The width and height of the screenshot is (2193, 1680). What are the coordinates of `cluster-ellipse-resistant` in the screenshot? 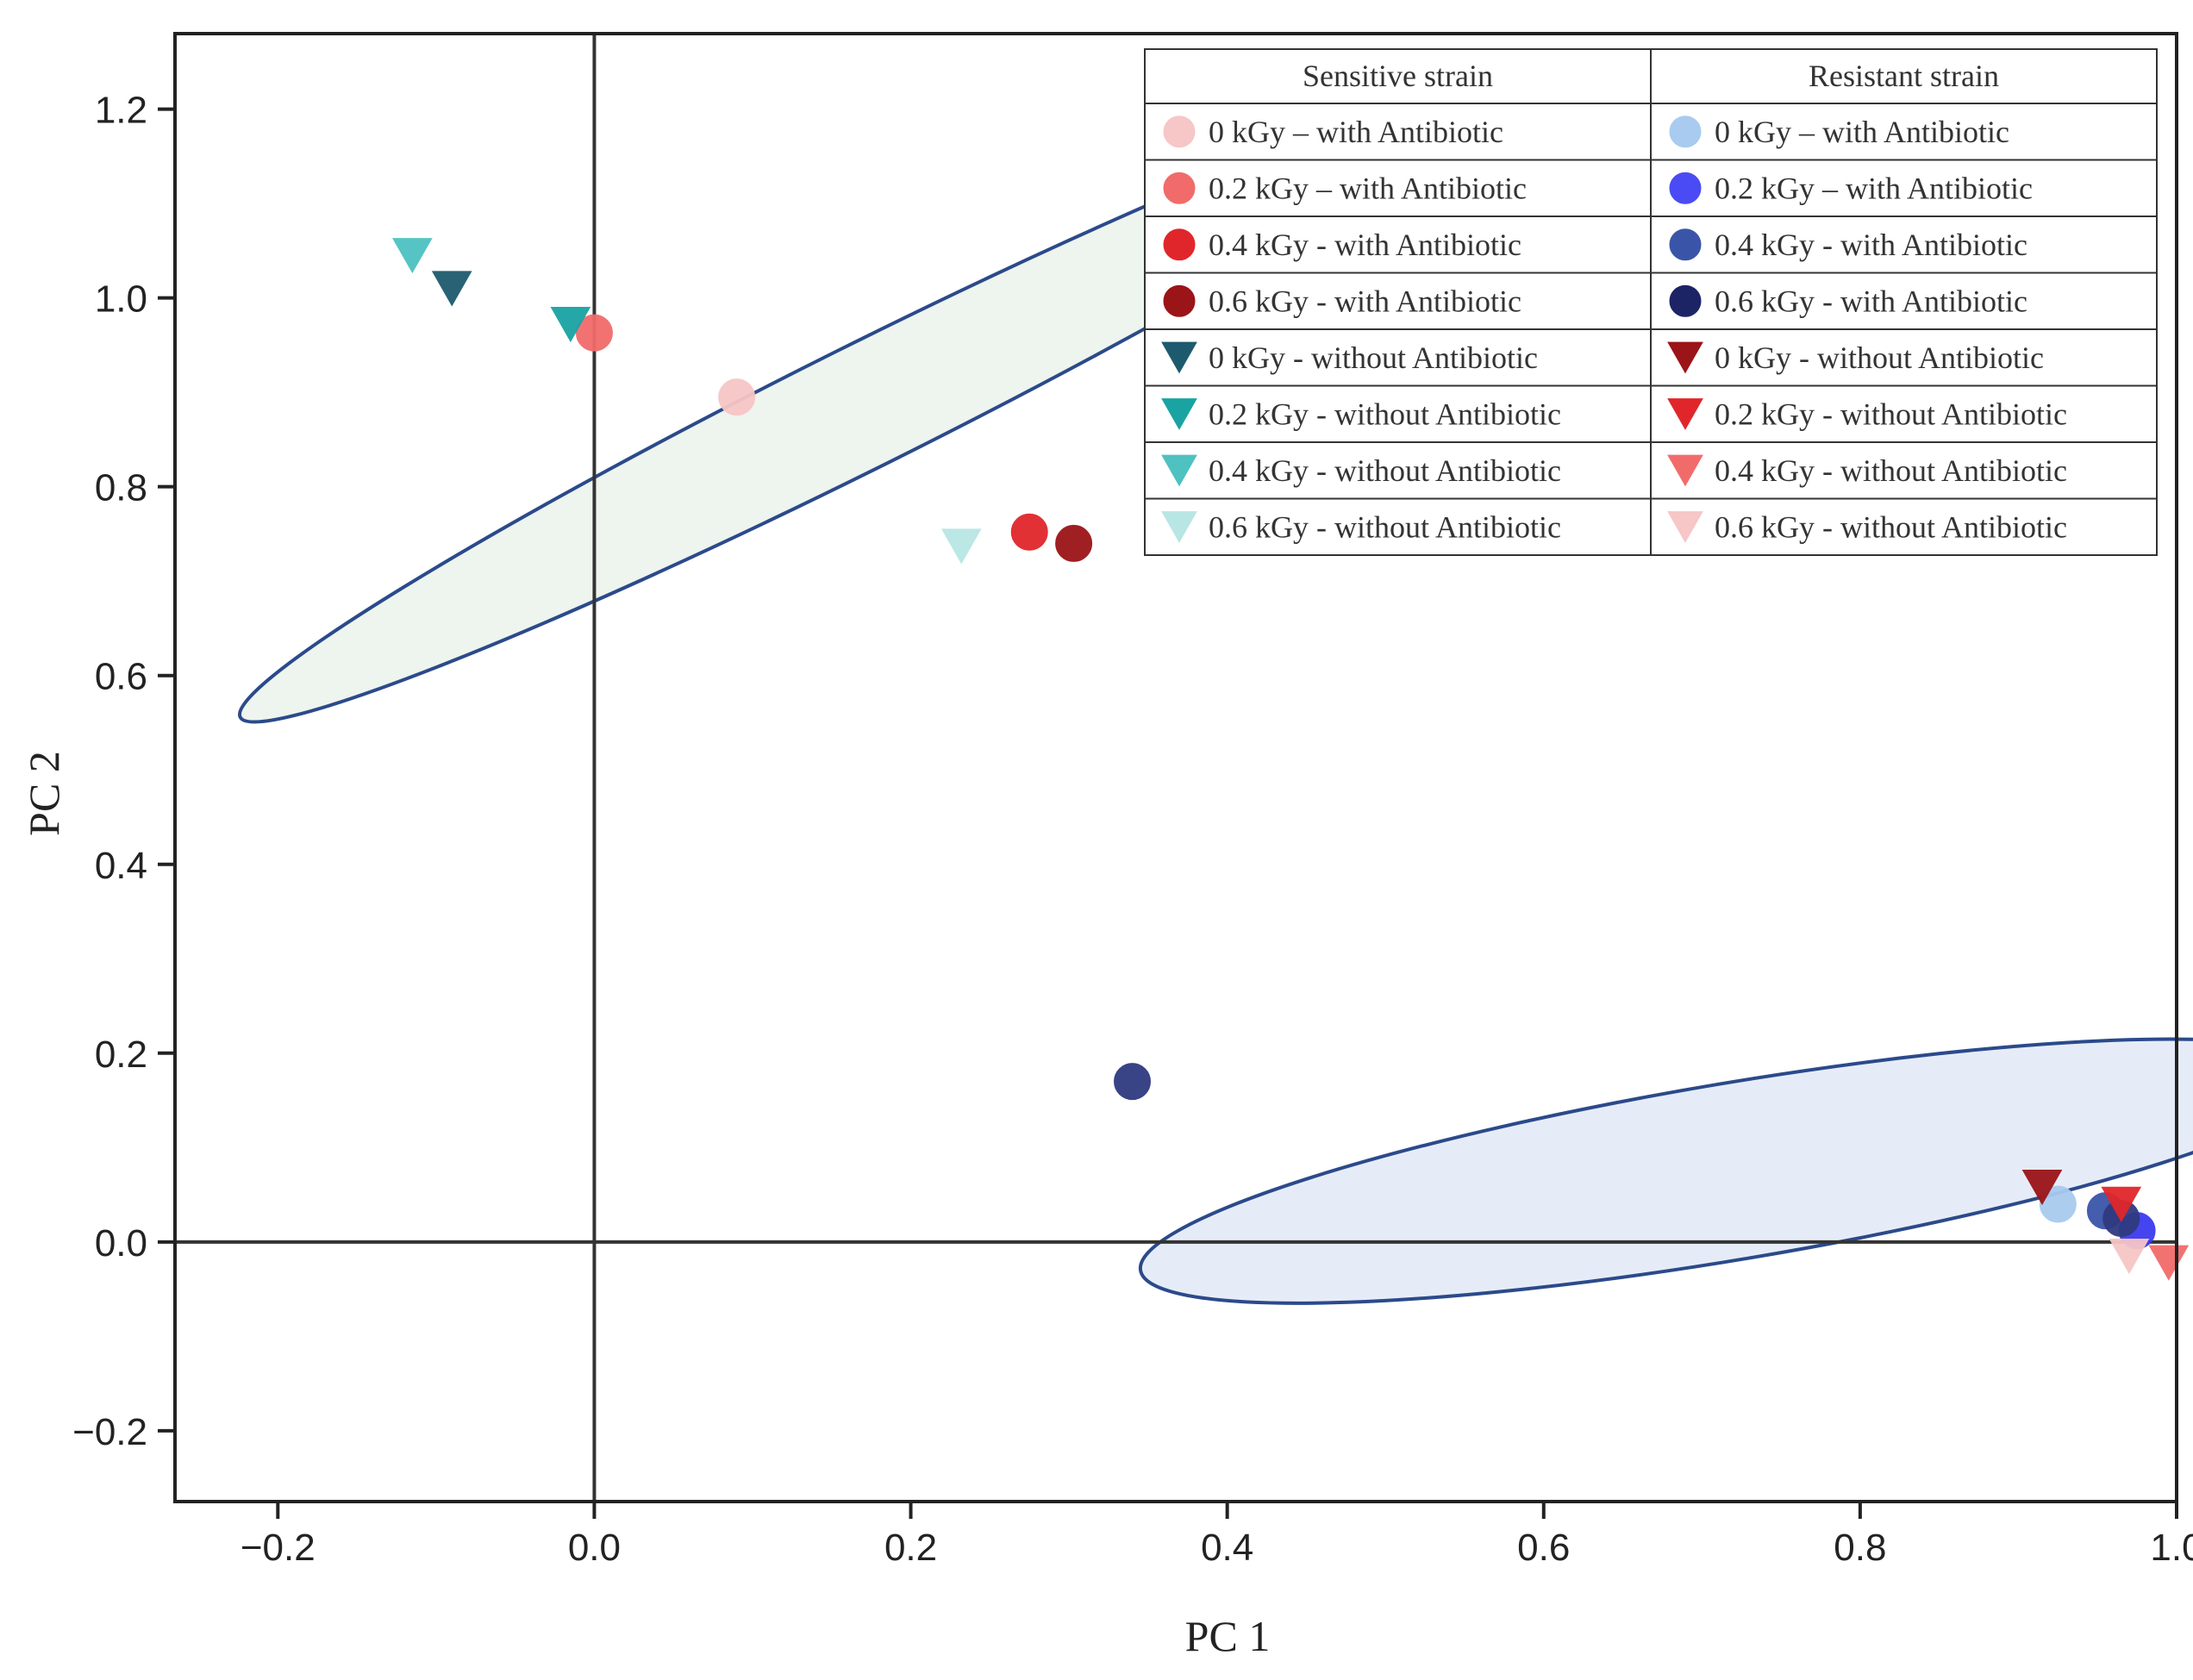 It's located at (1665, 1171).